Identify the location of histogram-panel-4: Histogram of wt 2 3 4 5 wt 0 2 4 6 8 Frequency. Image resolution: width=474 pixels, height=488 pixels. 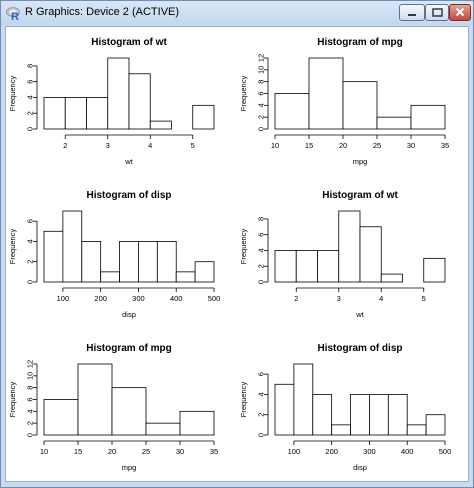
(342, 254).